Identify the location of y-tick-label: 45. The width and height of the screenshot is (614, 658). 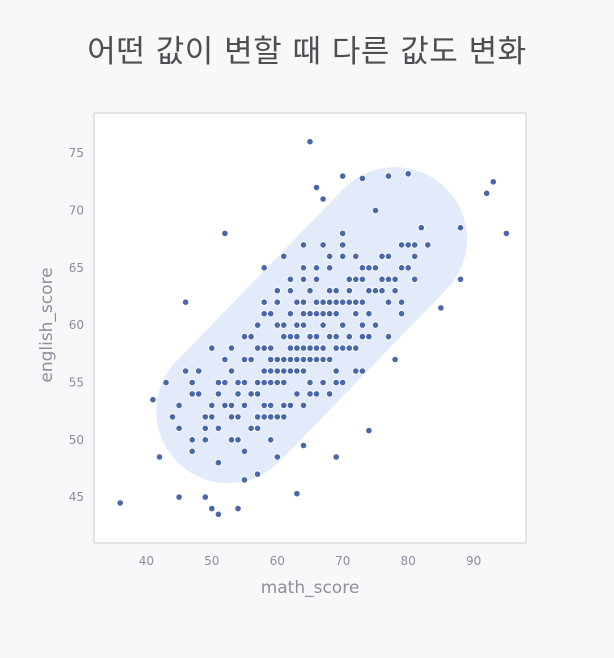
(76, 497).